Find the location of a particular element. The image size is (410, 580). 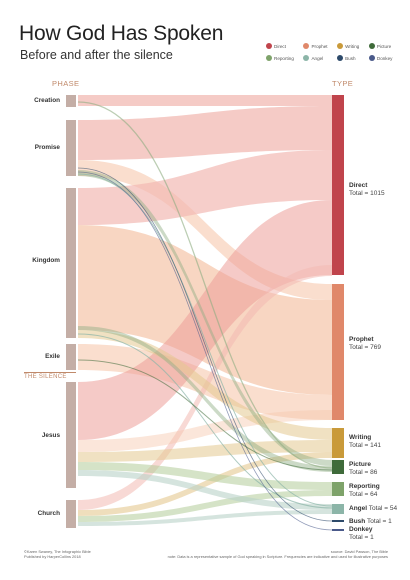

type-name: Direct is located at coordinates (358, 185).